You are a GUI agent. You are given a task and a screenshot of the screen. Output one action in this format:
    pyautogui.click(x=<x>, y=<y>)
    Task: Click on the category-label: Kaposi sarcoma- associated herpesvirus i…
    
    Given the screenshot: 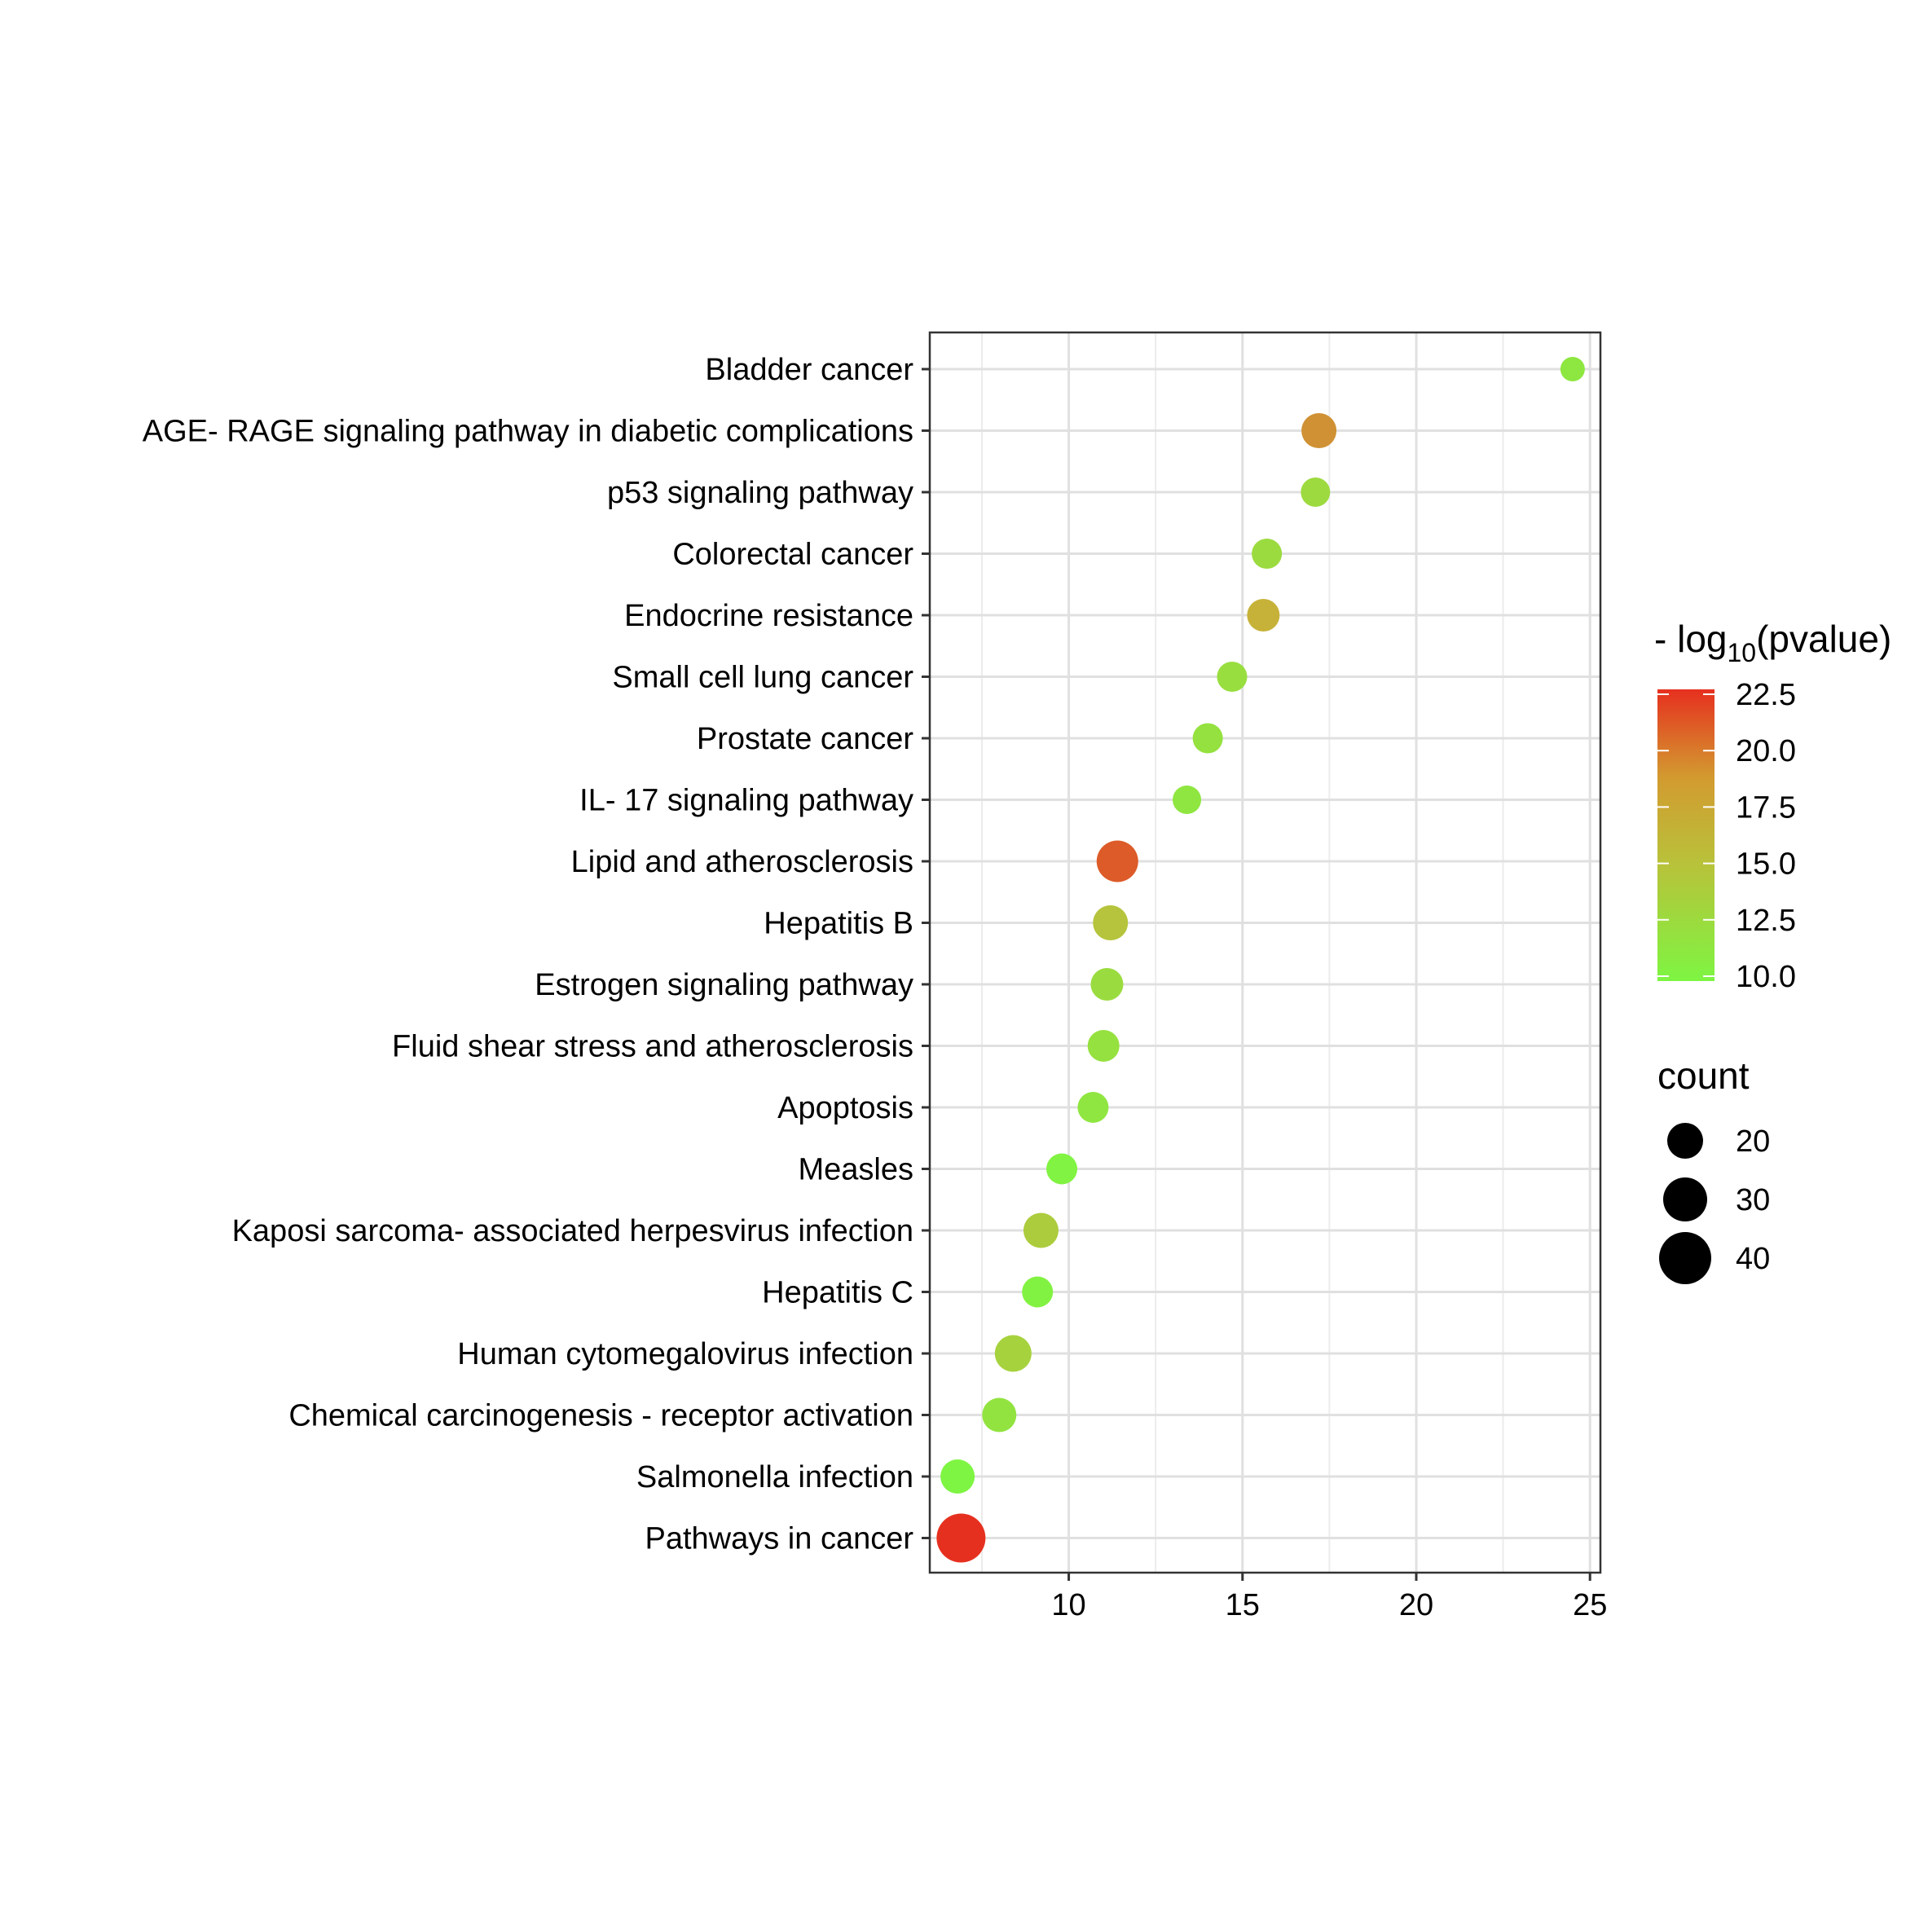 What is the action you would take?
    pyautogui.click(x=572, y=1231)
    